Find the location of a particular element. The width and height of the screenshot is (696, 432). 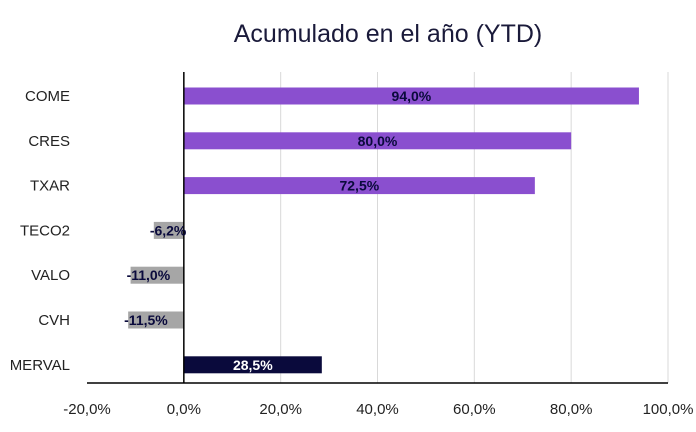

bar-come is located at coordinates (411, 96).